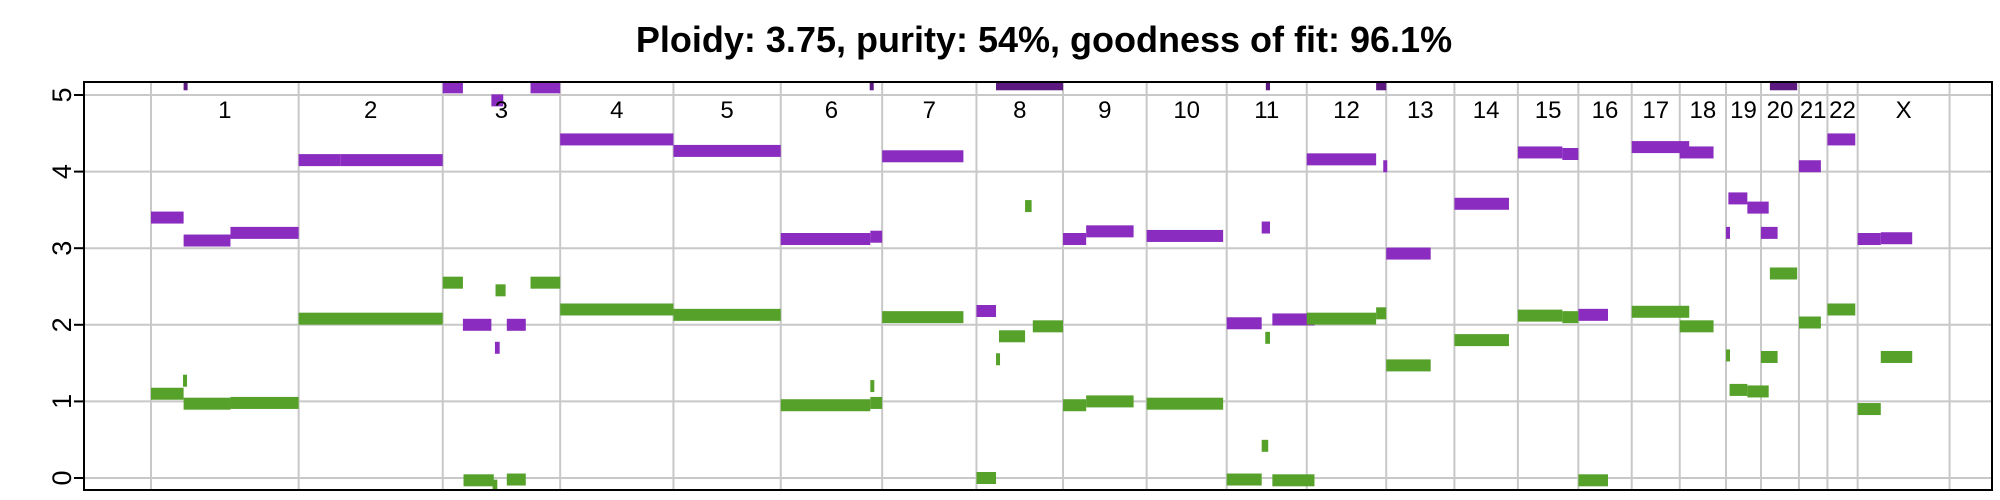 The image size is (2000, 500). What do you see at coordinates (1842, 110) in the screenshot?
I see `chr-label-22: 22` at bounding box center [1842, 110].